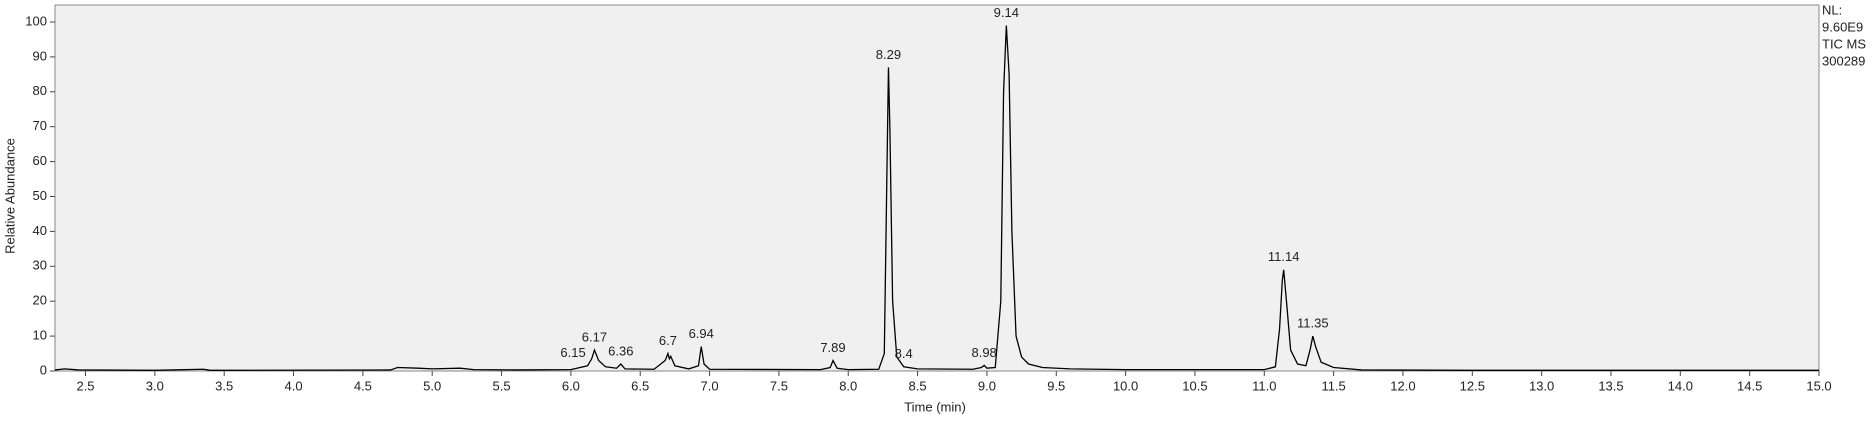 The image size is (1873, 422). Describe the element at coordinates (1541, 385) in the screenshot. I see `x-tick-label: 13.0` at that location.